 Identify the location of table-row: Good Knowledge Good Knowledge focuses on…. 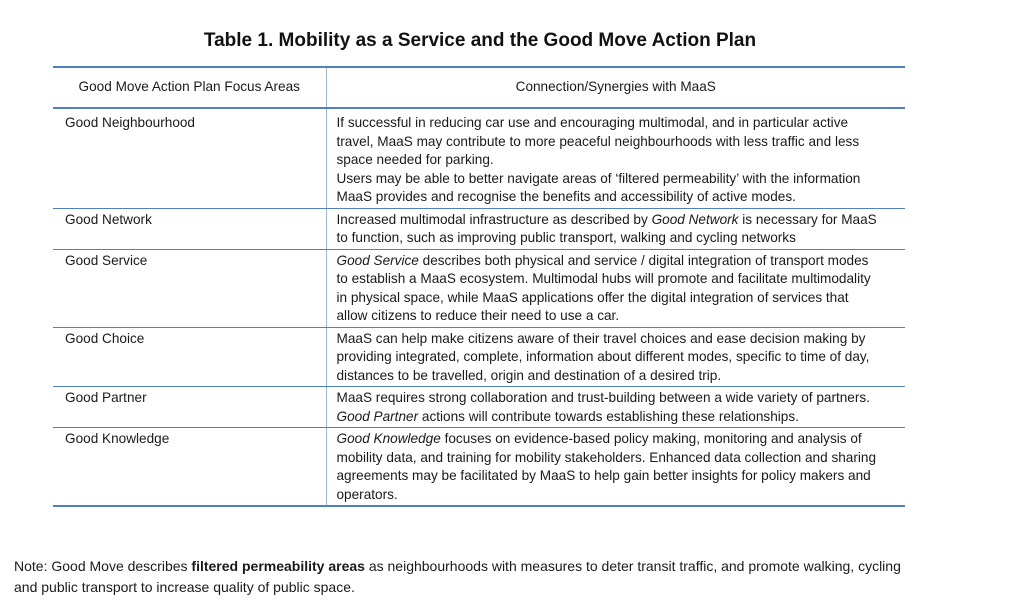
(479, 467).